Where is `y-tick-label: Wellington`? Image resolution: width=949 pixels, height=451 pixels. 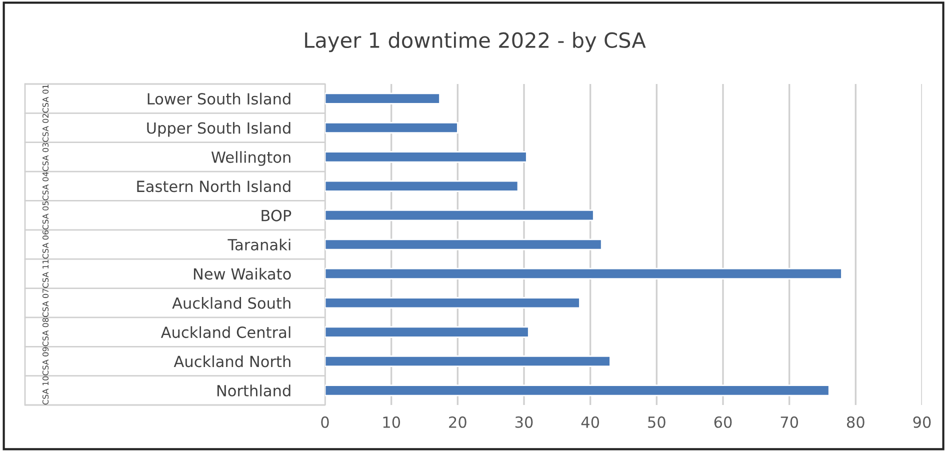
y-tick-label: Wellington is located at coordinates (250, 158).